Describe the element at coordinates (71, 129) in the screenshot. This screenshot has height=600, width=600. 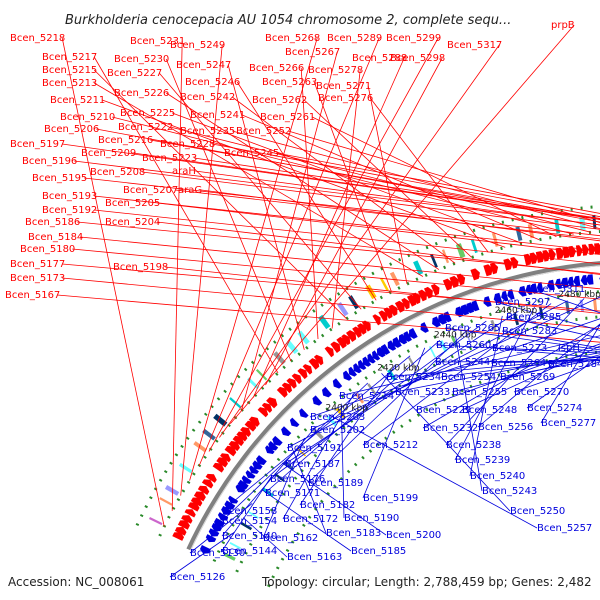
I see `forward-gene-label: Bcen_5206` at that location.